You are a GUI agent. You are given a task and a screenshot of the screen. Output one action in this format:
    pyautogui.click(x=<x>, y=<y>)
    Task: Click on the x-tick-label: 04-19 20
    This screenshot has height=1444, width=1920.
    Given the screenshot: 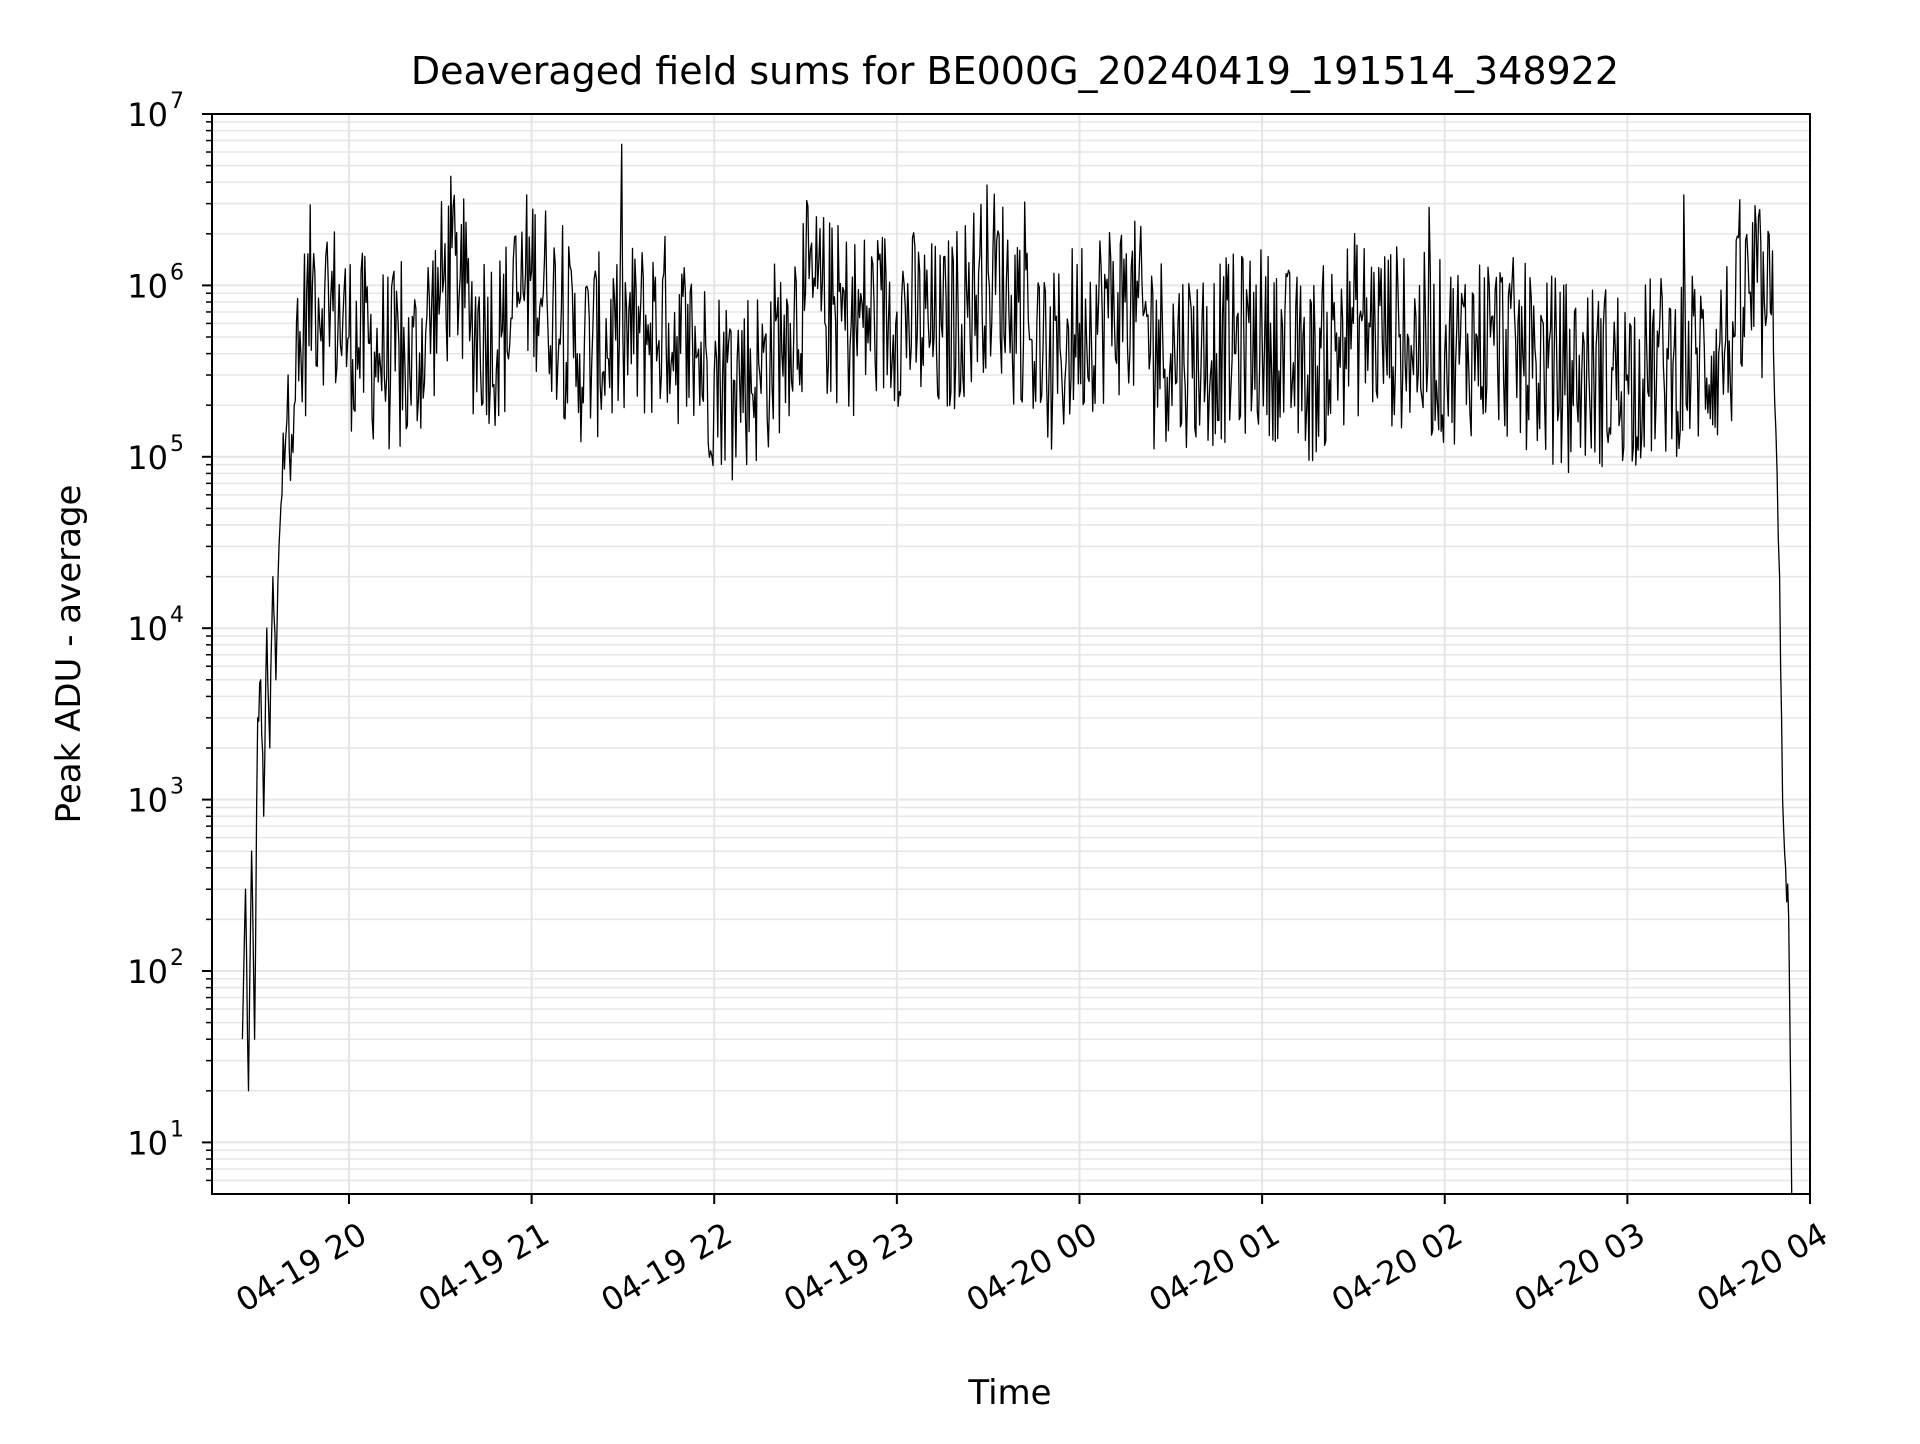 What is the action you would take?
    pyautogui.click(x=301, y=1267)
    